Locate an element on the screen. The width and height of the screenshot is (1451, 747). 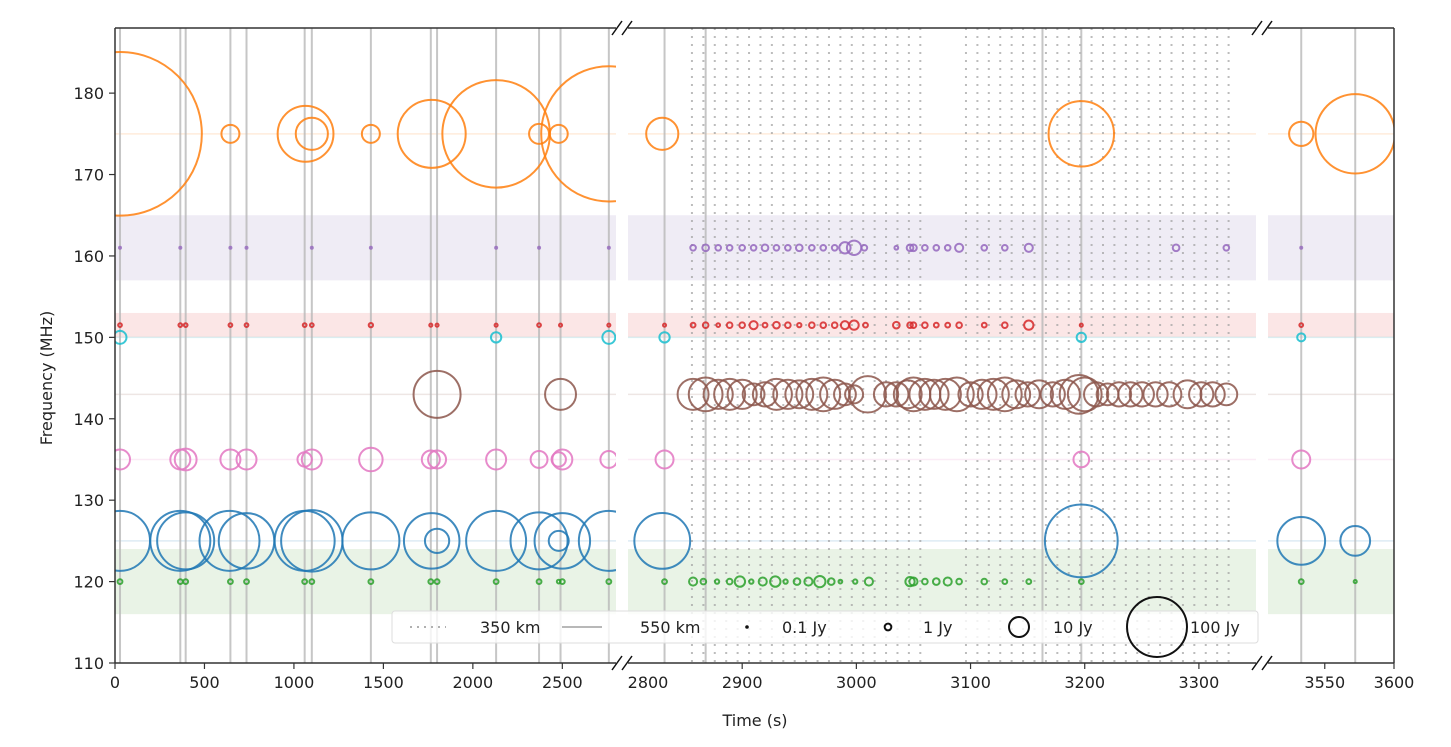
x-tick-label: 2000 is located at coordinates (472, 682).